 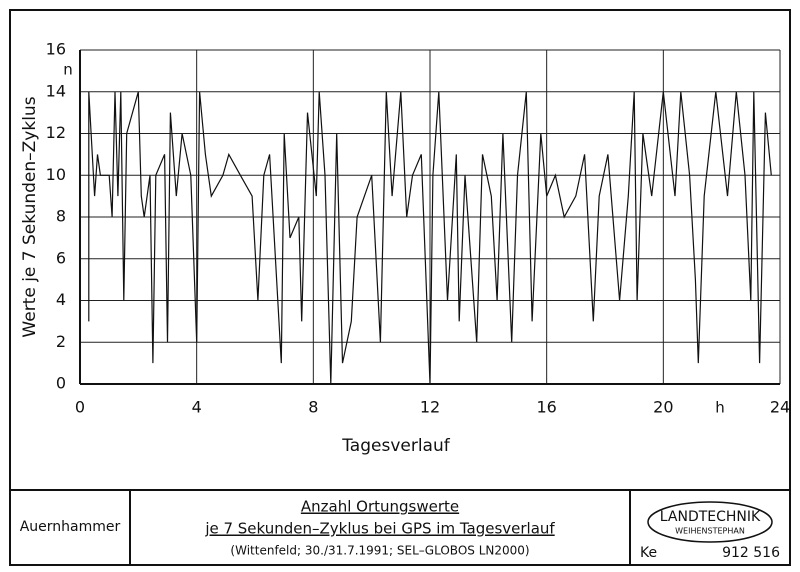 What do you see at coordinates (648, 553) in the screenshot?
I see `code: Ke` at bounding box center [648, 553].